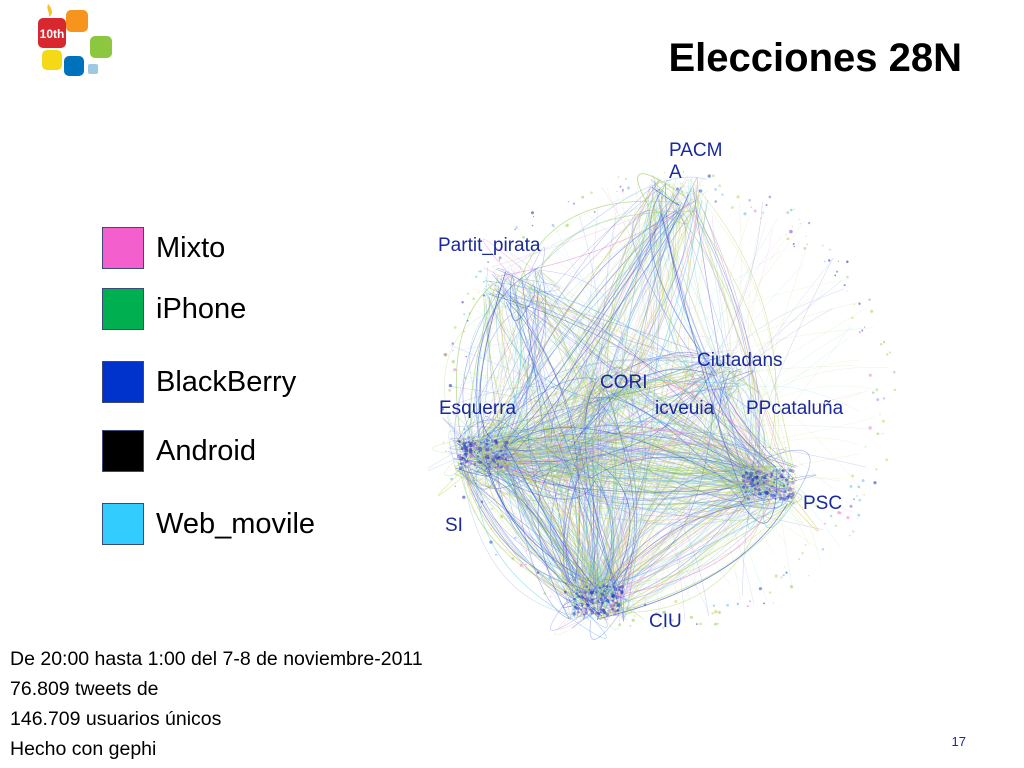 The height and width of the screenshot is (768, 1024). I want to click on node-label-esquerra: Esquerra, so click(478, 408).